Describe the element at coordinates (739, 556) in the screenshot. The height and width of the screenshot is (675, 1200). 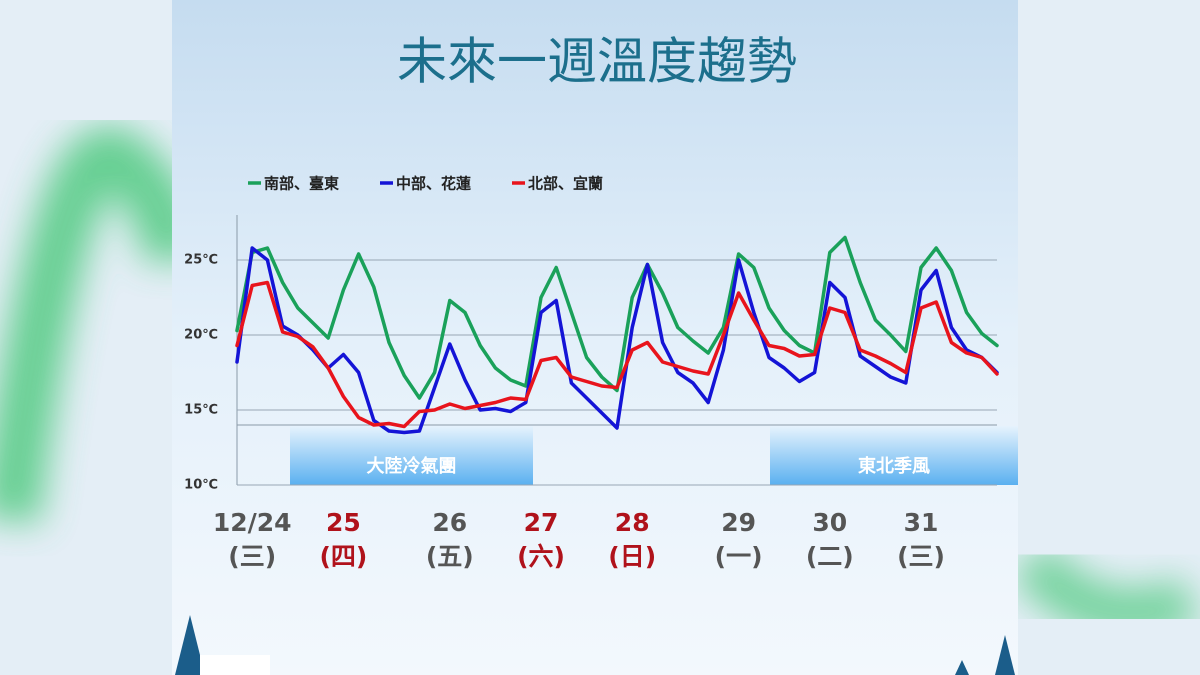
I see `x-tick-sublabel: (一)` at that location.